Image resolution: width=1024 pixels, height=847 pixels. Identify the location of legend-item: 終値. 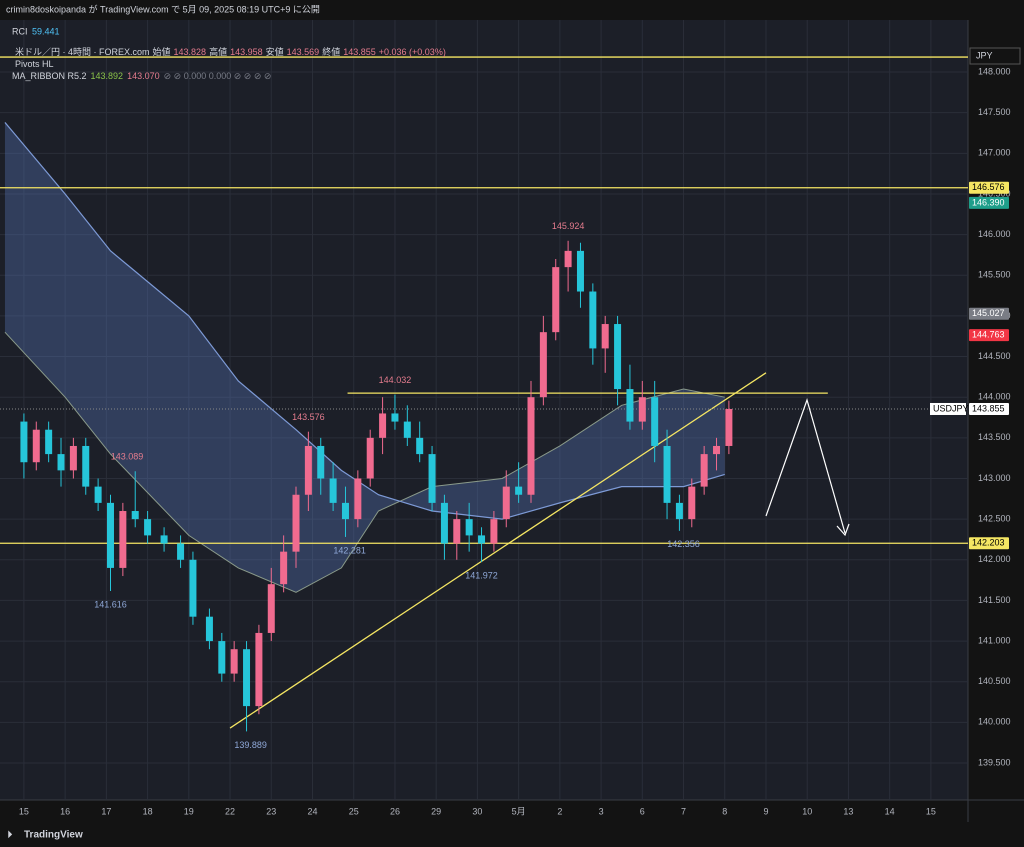
(331, 51).